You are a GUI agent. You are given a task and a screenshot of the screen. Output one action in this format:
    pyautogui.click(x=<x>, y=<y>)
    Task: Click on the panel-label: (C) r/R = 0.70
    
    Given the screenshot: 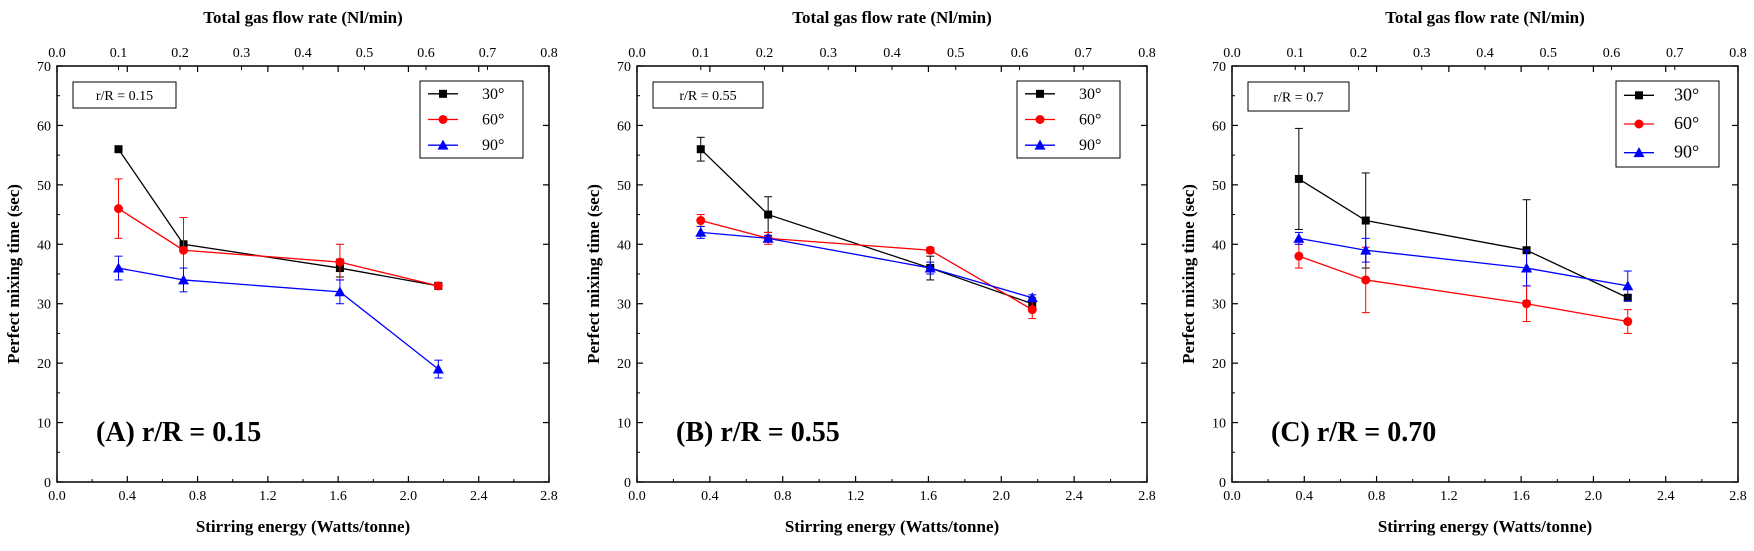 What is the action you would take?
    pyautogui.click(x=1353, y=432)
    